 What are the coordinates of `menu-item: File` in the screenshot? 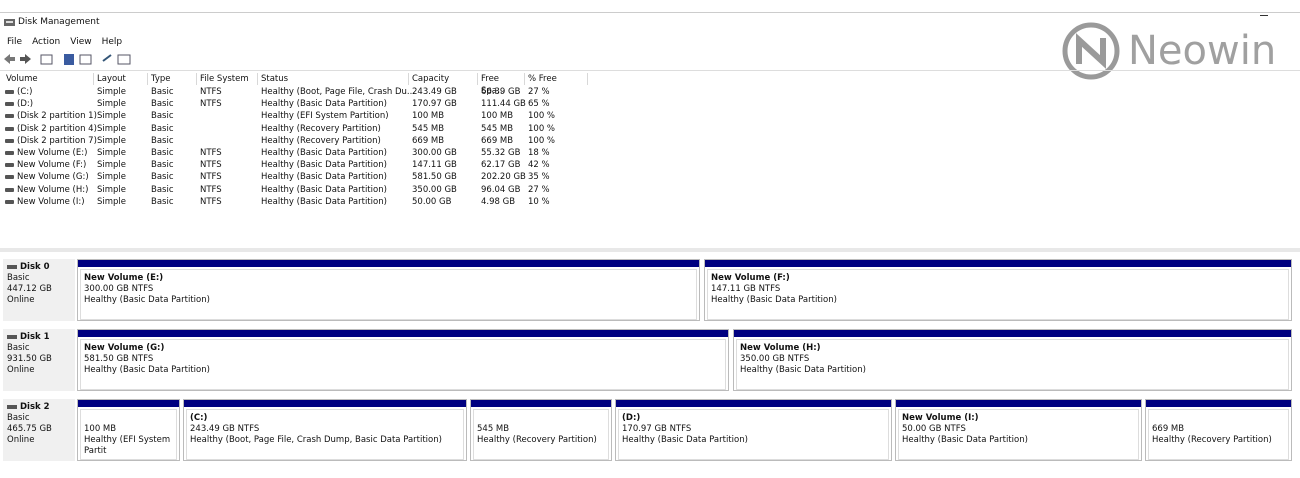 It's located at (15, 42).